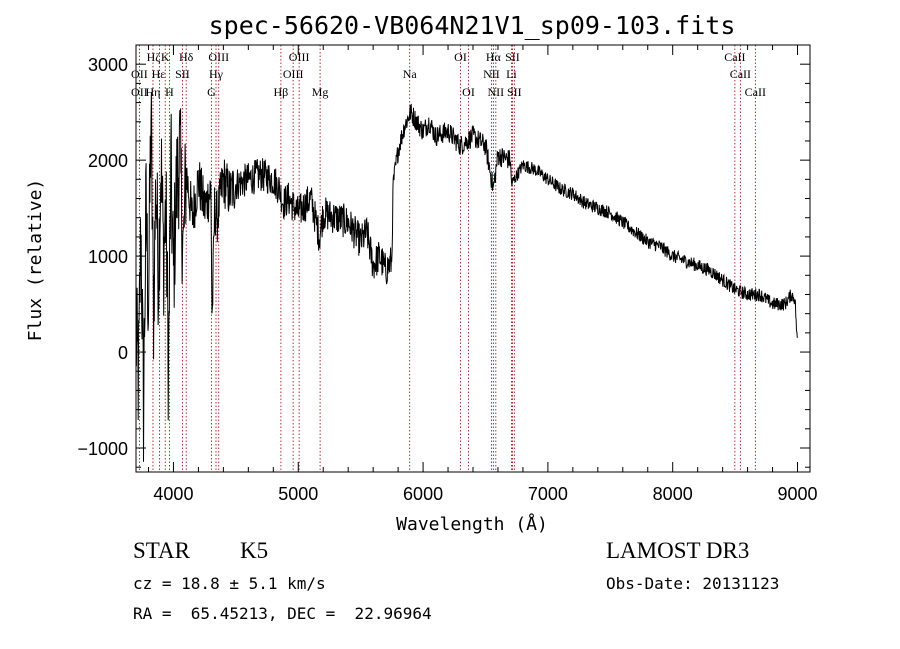  Describe the element at coordinates (472, 25) in the screenshot. I see `chart-title: spec-56620-VB064N21V1_sp09-103.fits` at that location.